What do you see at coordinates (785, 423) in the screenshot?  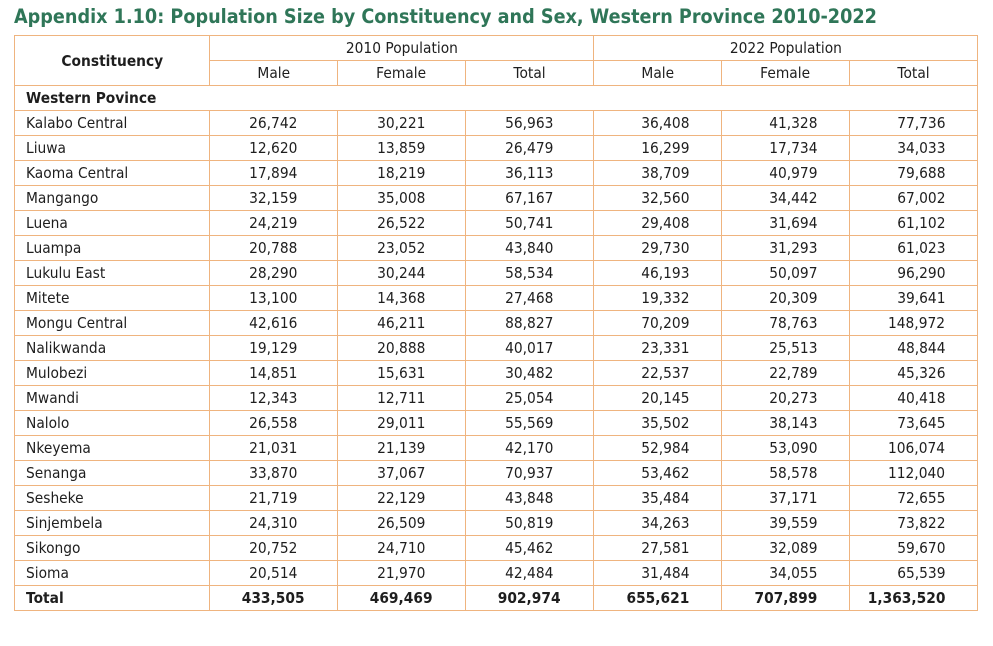 I see `cell-female-2022: 38,143` at bounding box center [785, 423].